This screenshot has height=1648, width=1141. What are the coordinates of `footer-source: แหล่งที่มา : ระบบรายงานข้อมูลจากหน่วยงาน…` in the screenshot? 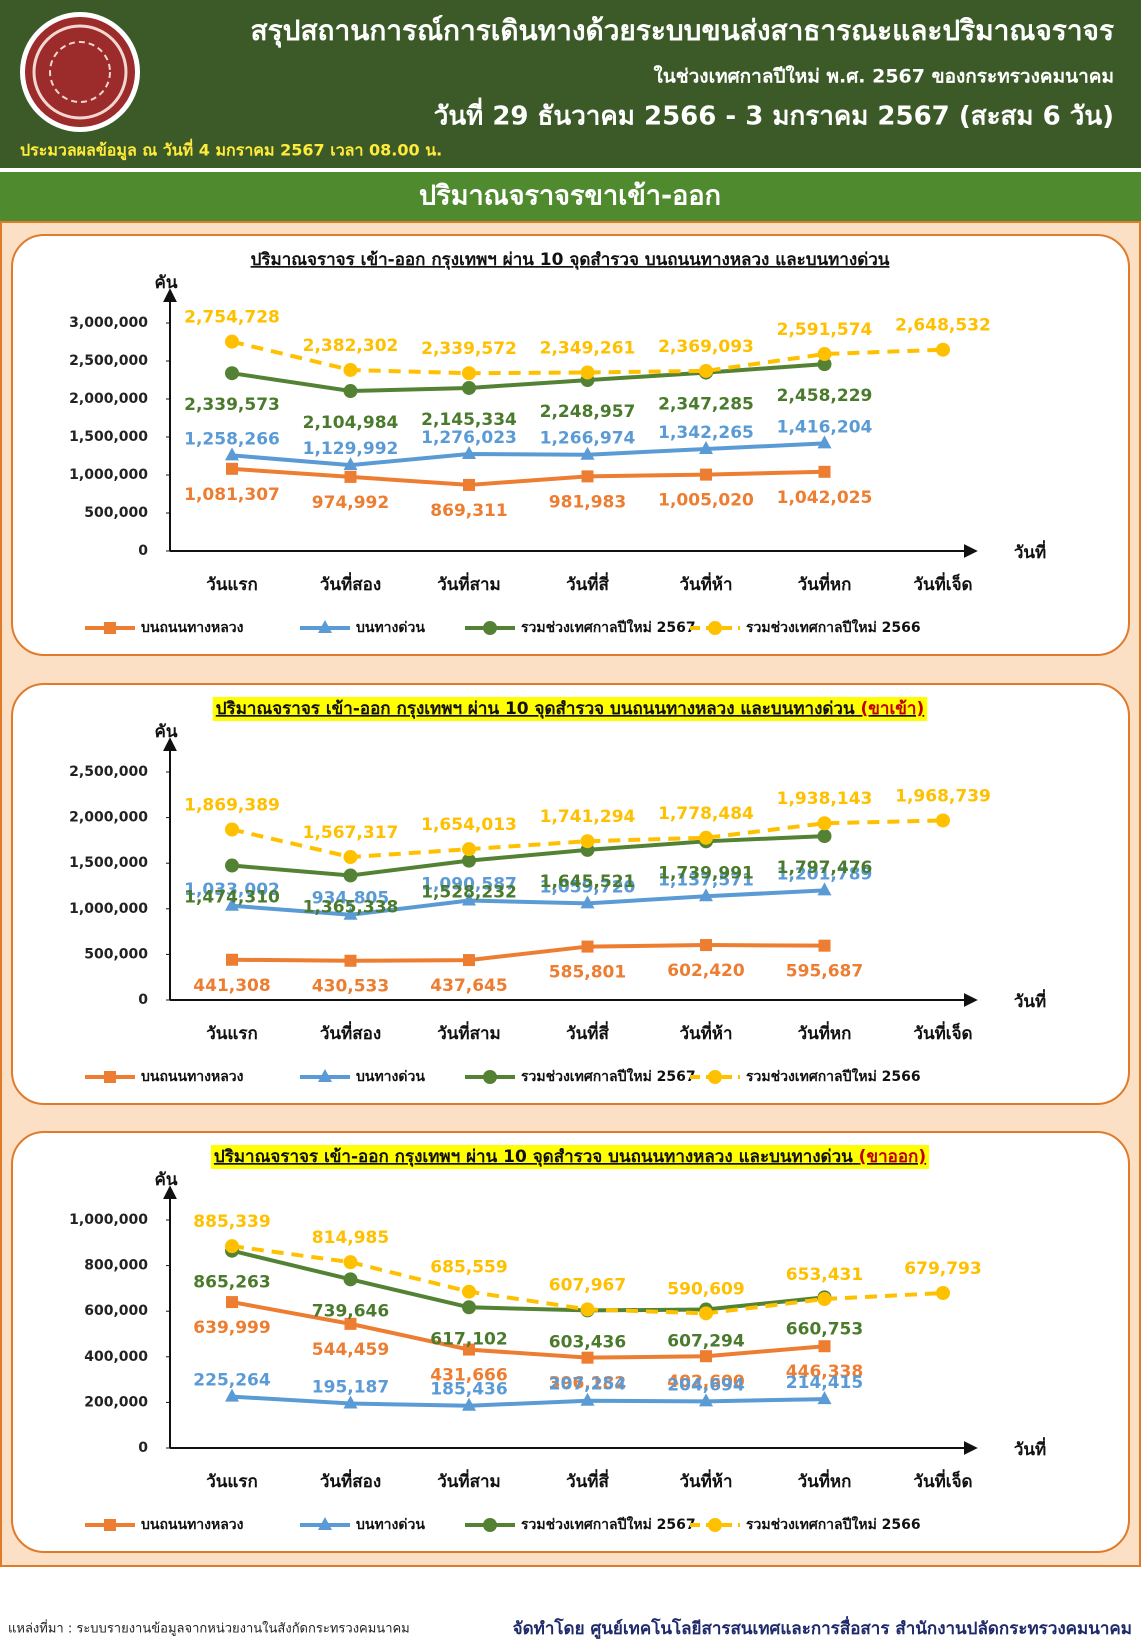 It's located at (209, 1628).